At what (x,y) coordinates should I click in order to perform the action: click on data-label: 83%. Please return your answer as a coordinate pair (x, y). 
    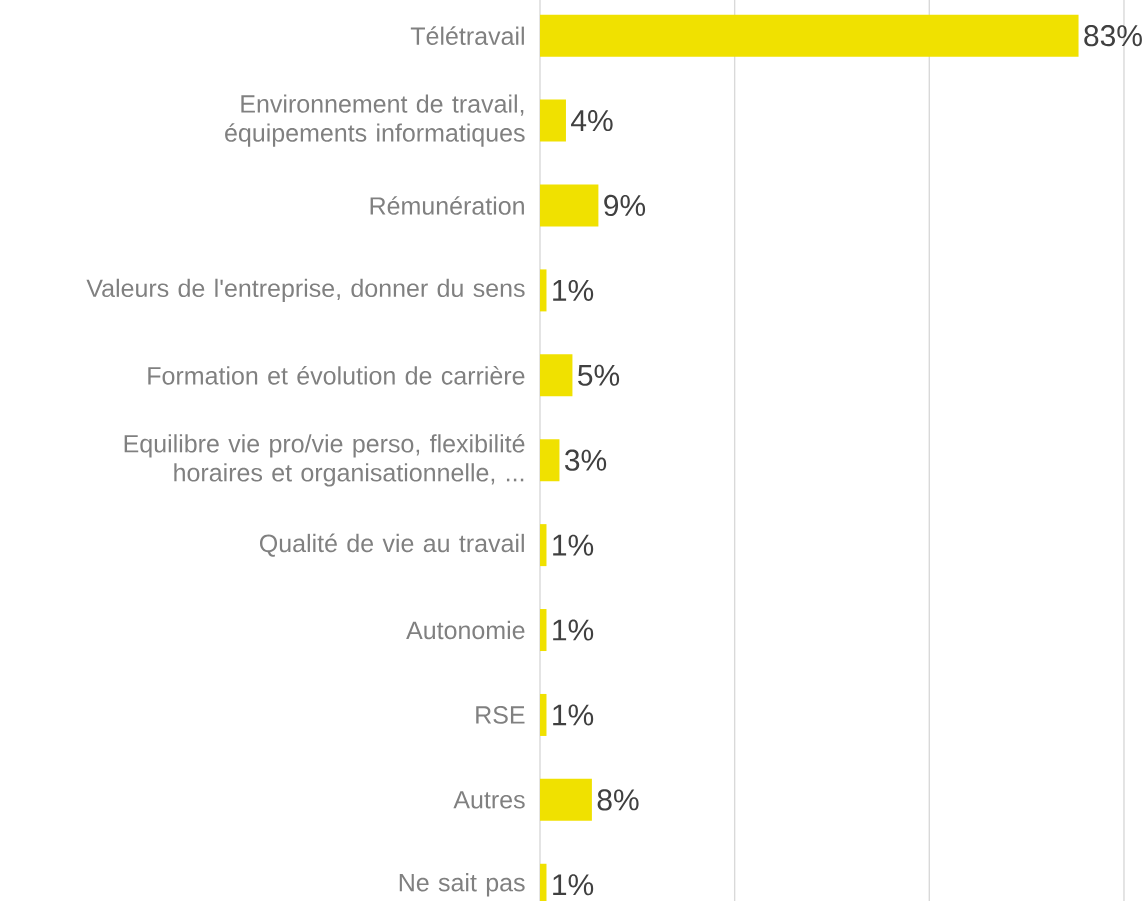
    Looking at the image, I should click on (1113, 36).